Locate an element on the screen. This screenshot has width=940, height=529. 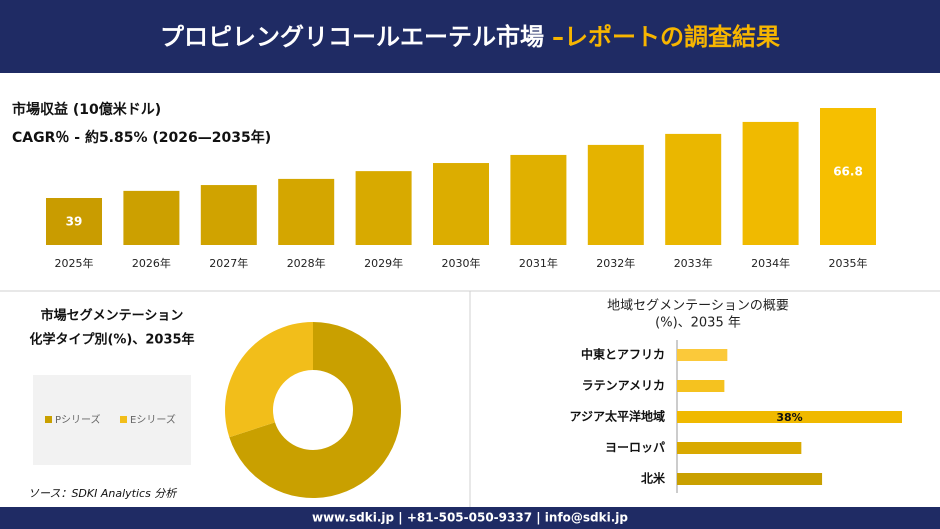
y-tick-label: 中東とアフリカ is located at coordinates (623, 354).